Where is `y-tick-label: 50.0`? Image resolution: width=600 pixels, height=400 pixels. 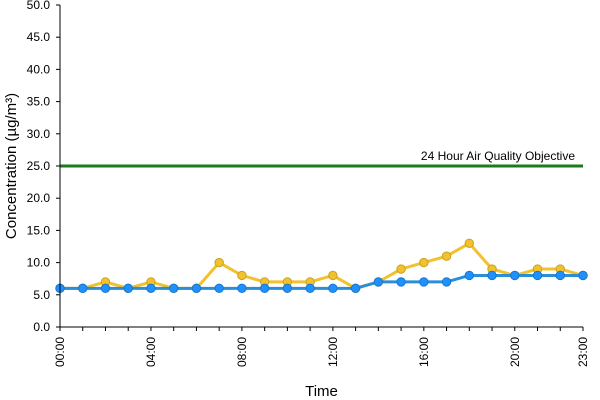 y-tick-label: 50.0 is located at coordinates (39, 6).